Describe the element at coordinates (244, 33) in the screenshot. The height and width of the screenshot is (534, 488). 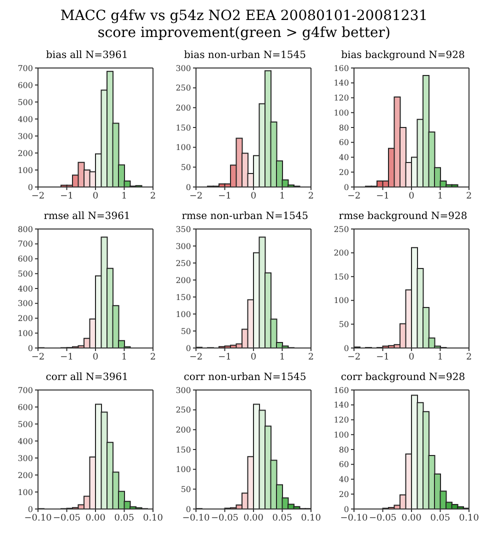
I see `text: score improvement(green > g4fw better)` at that location.